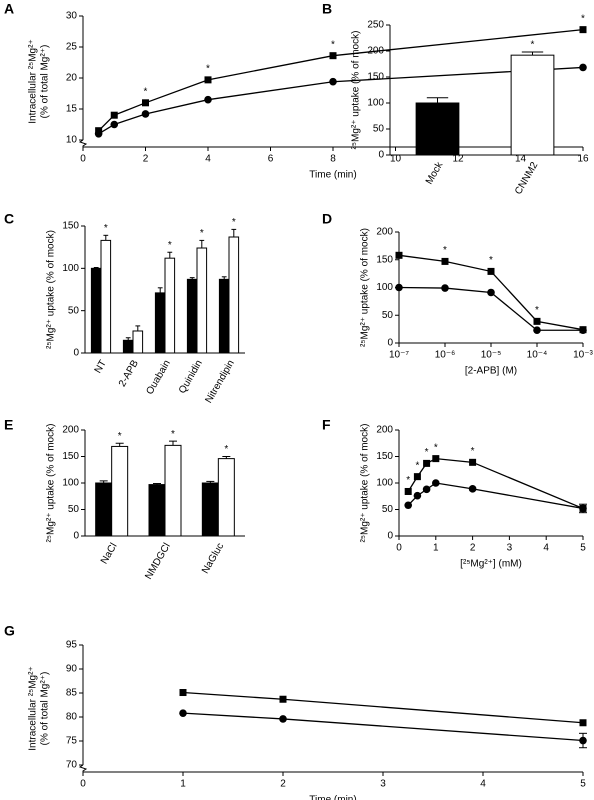 The width and height of the screenshot is (594, 800). I want to click on x-tick-label: NaGluc, so click(213, 558).